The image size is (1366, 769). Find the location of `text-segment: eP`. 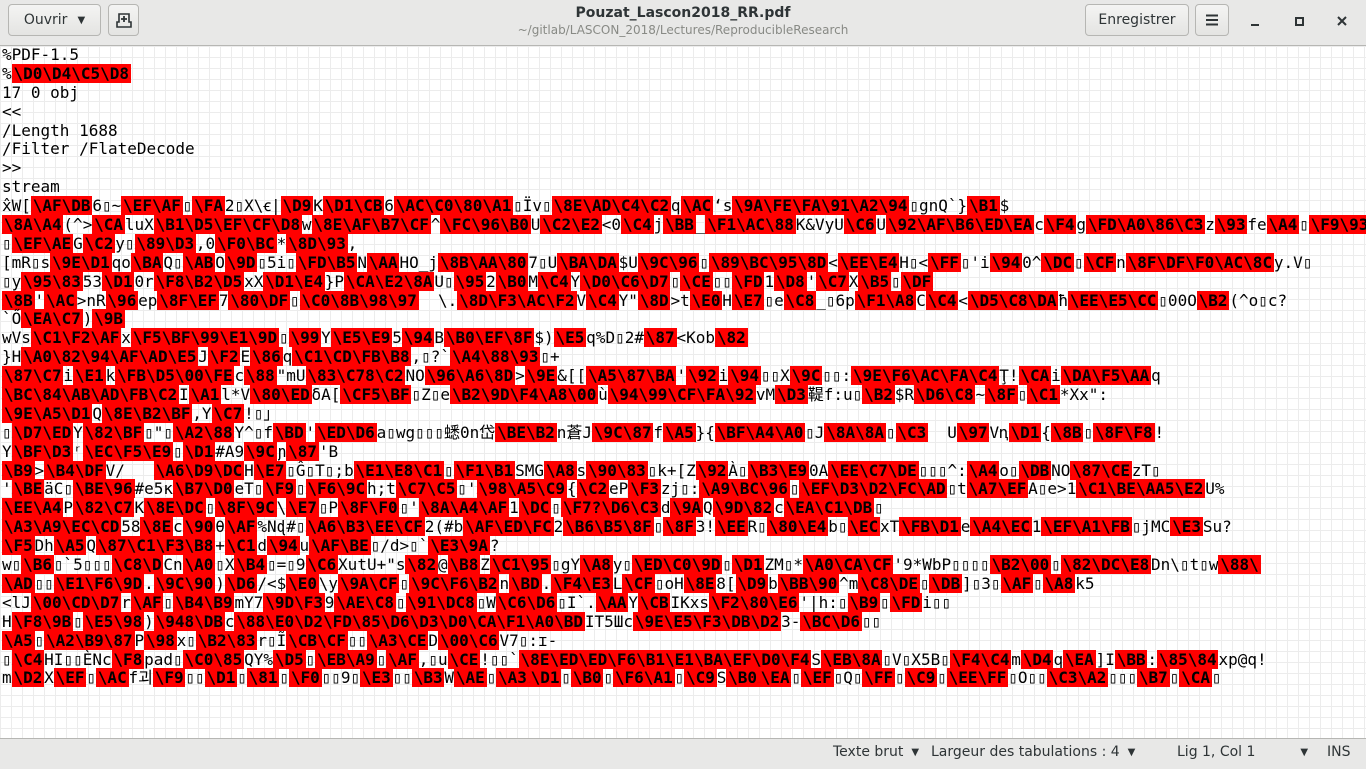

text-segment: eP is located at coordinates (619, 489).